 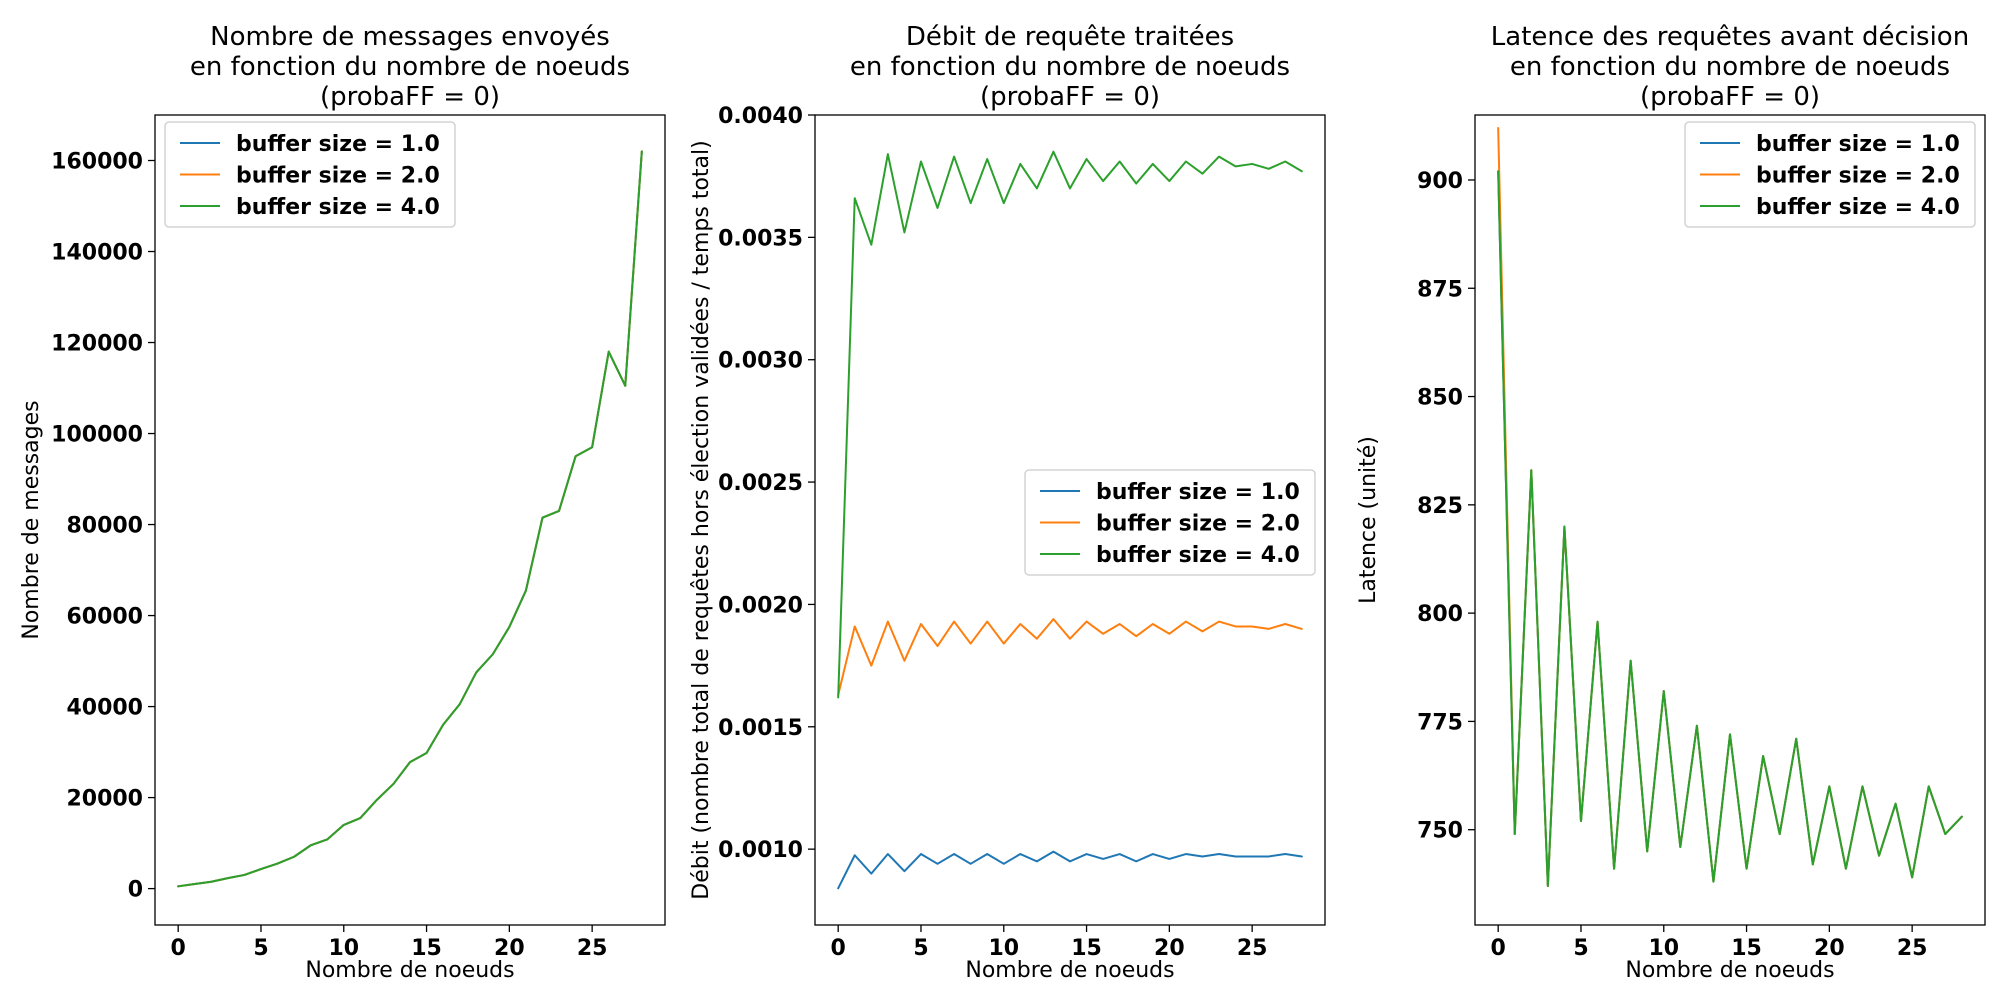 What do you see at coordinates (760, 728) in the screenshot?
I see `y-tick-label: 0.0015` at bounding box center [760, 728].